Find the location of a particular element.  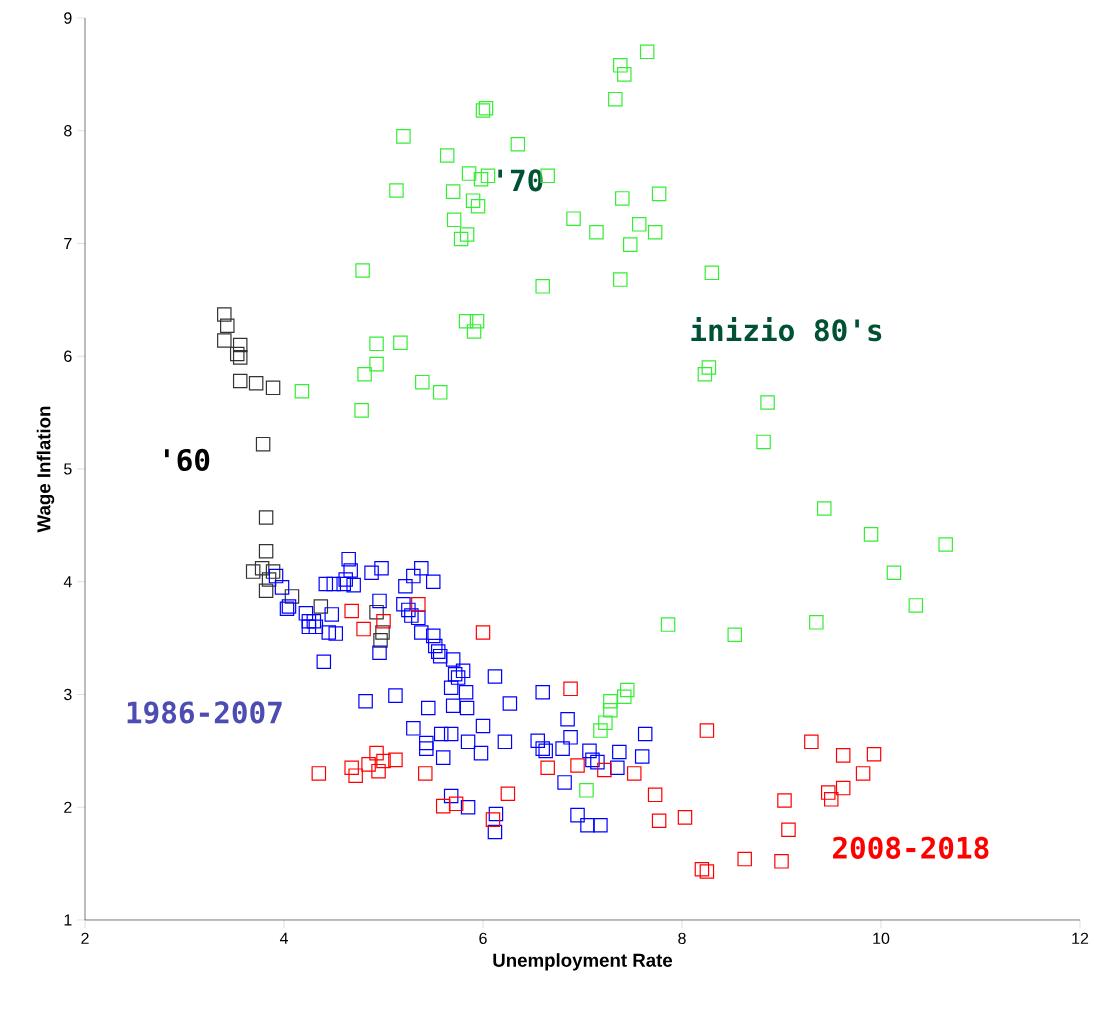

y-tick-label: 7 is located at coordinates (68, 243).